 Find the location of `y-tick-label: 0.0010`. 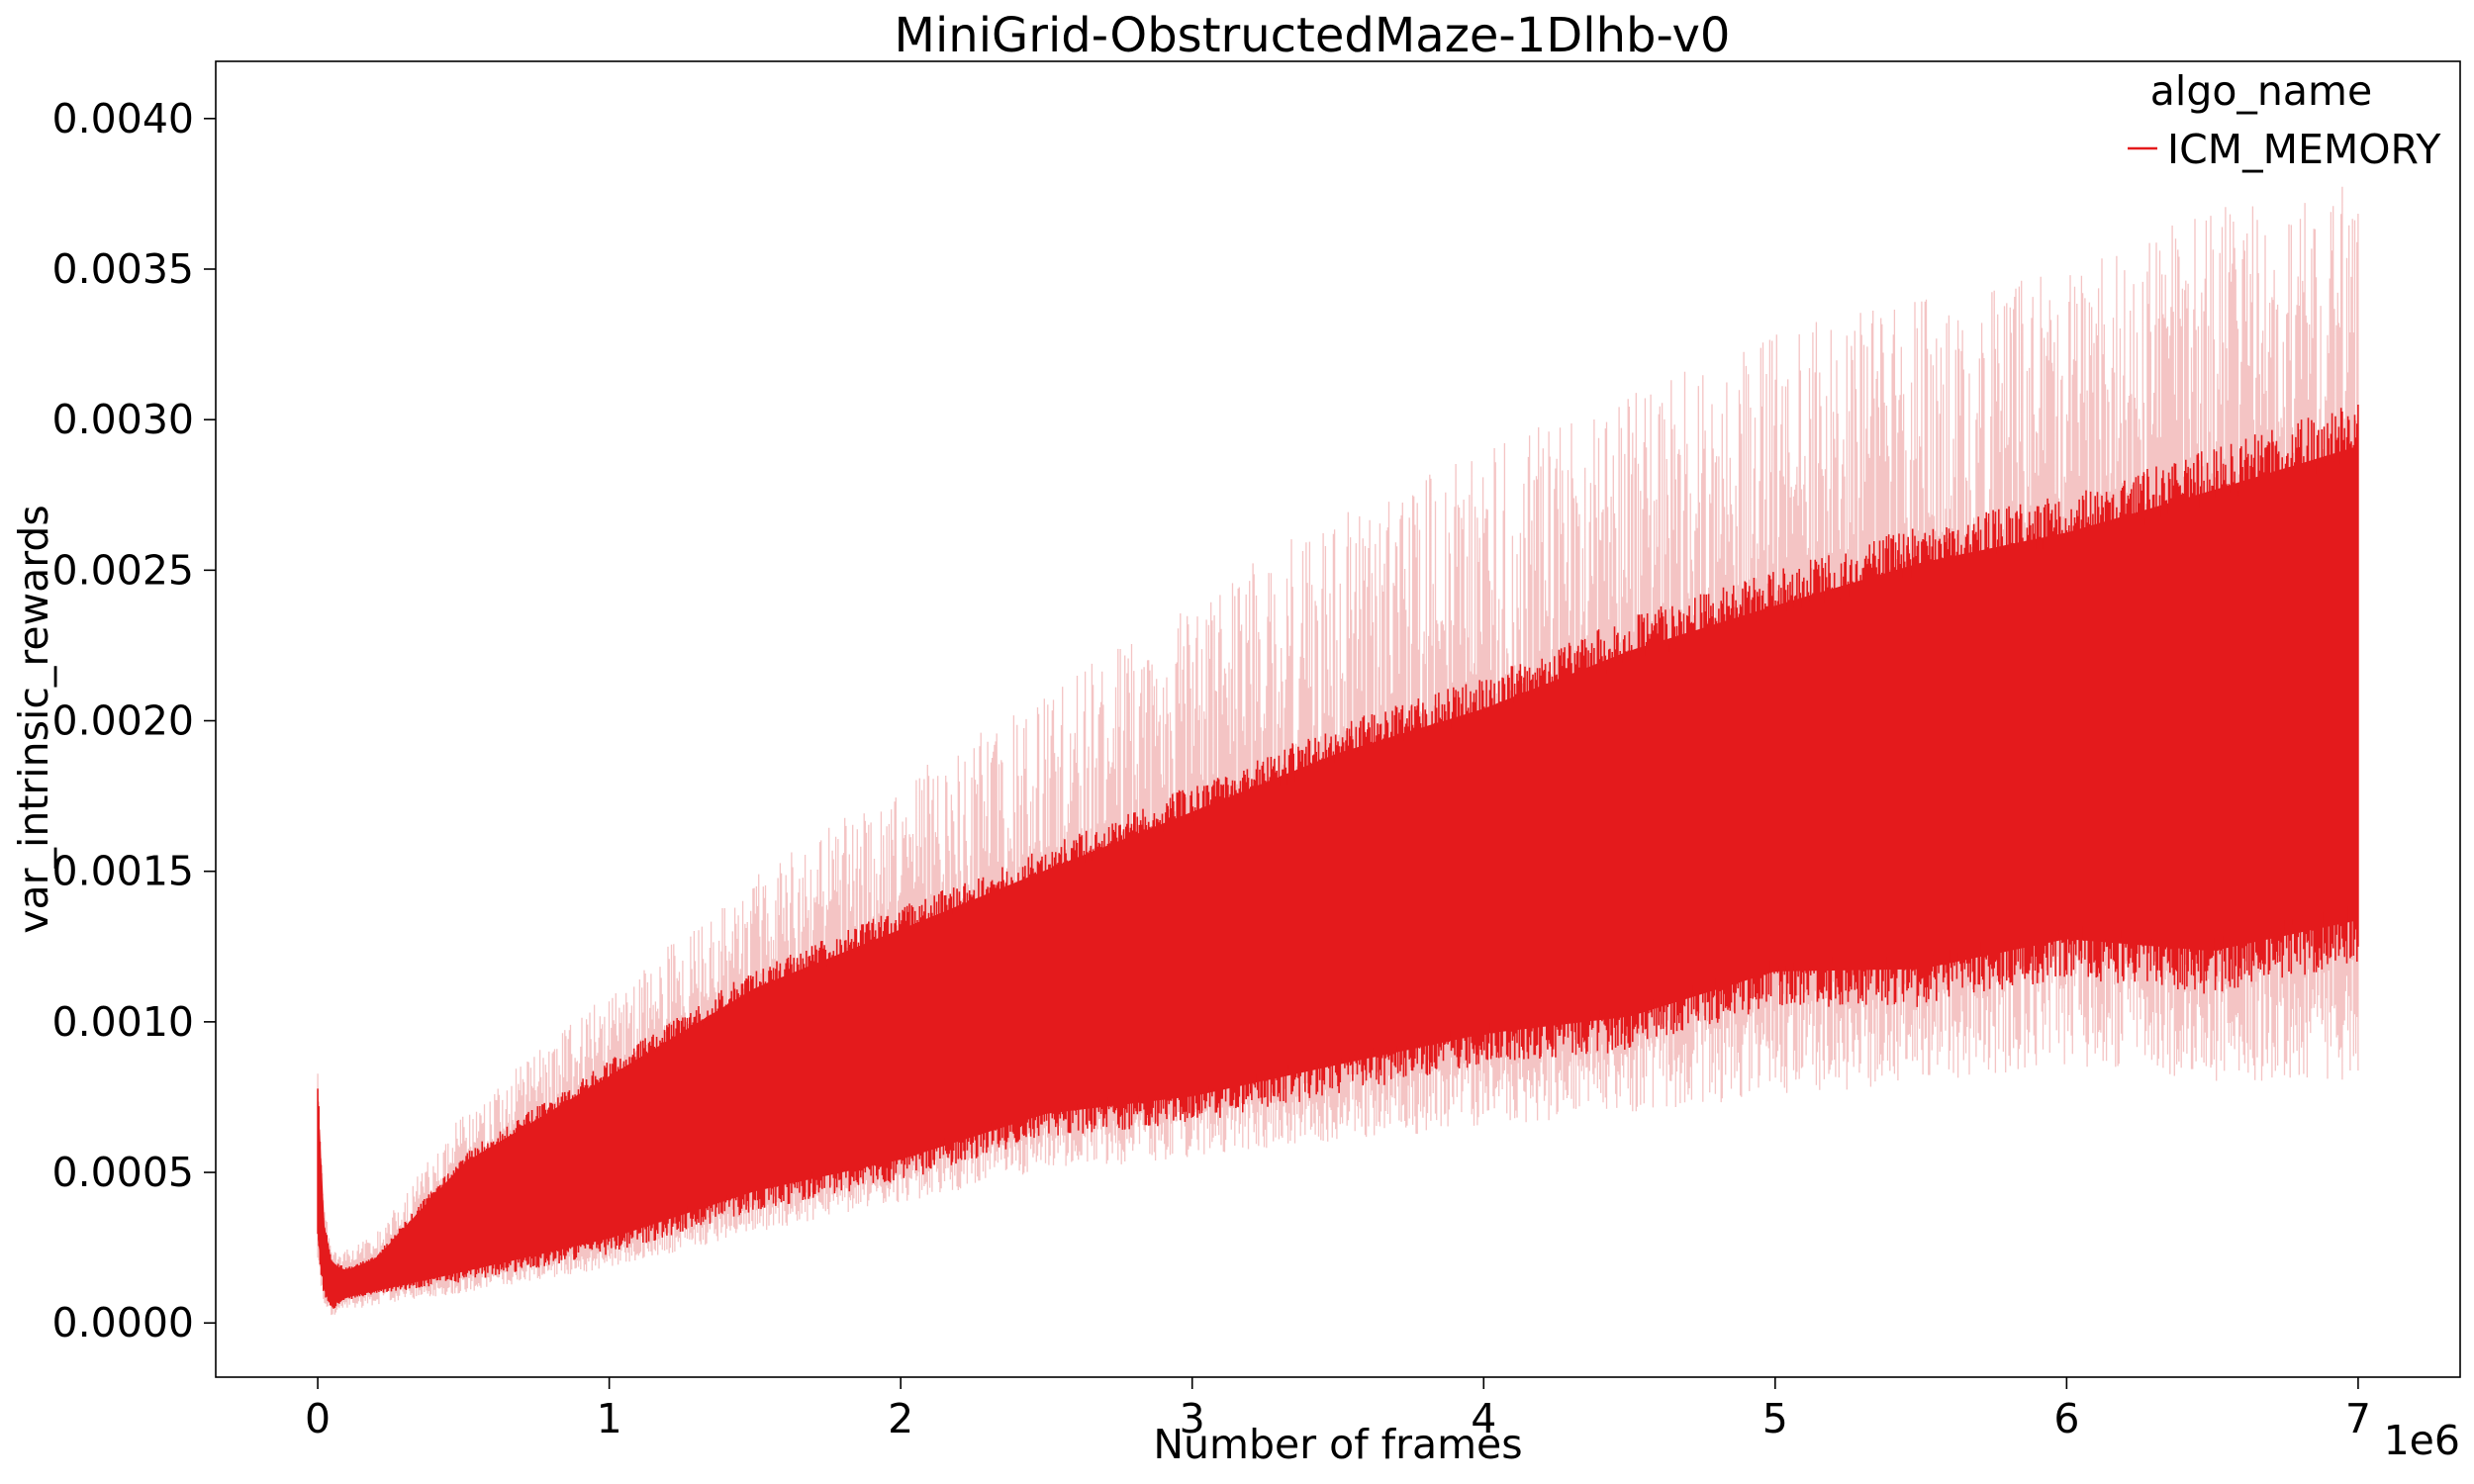

y-tick-label: 0.0010 is located at coordinates (123, 1022).